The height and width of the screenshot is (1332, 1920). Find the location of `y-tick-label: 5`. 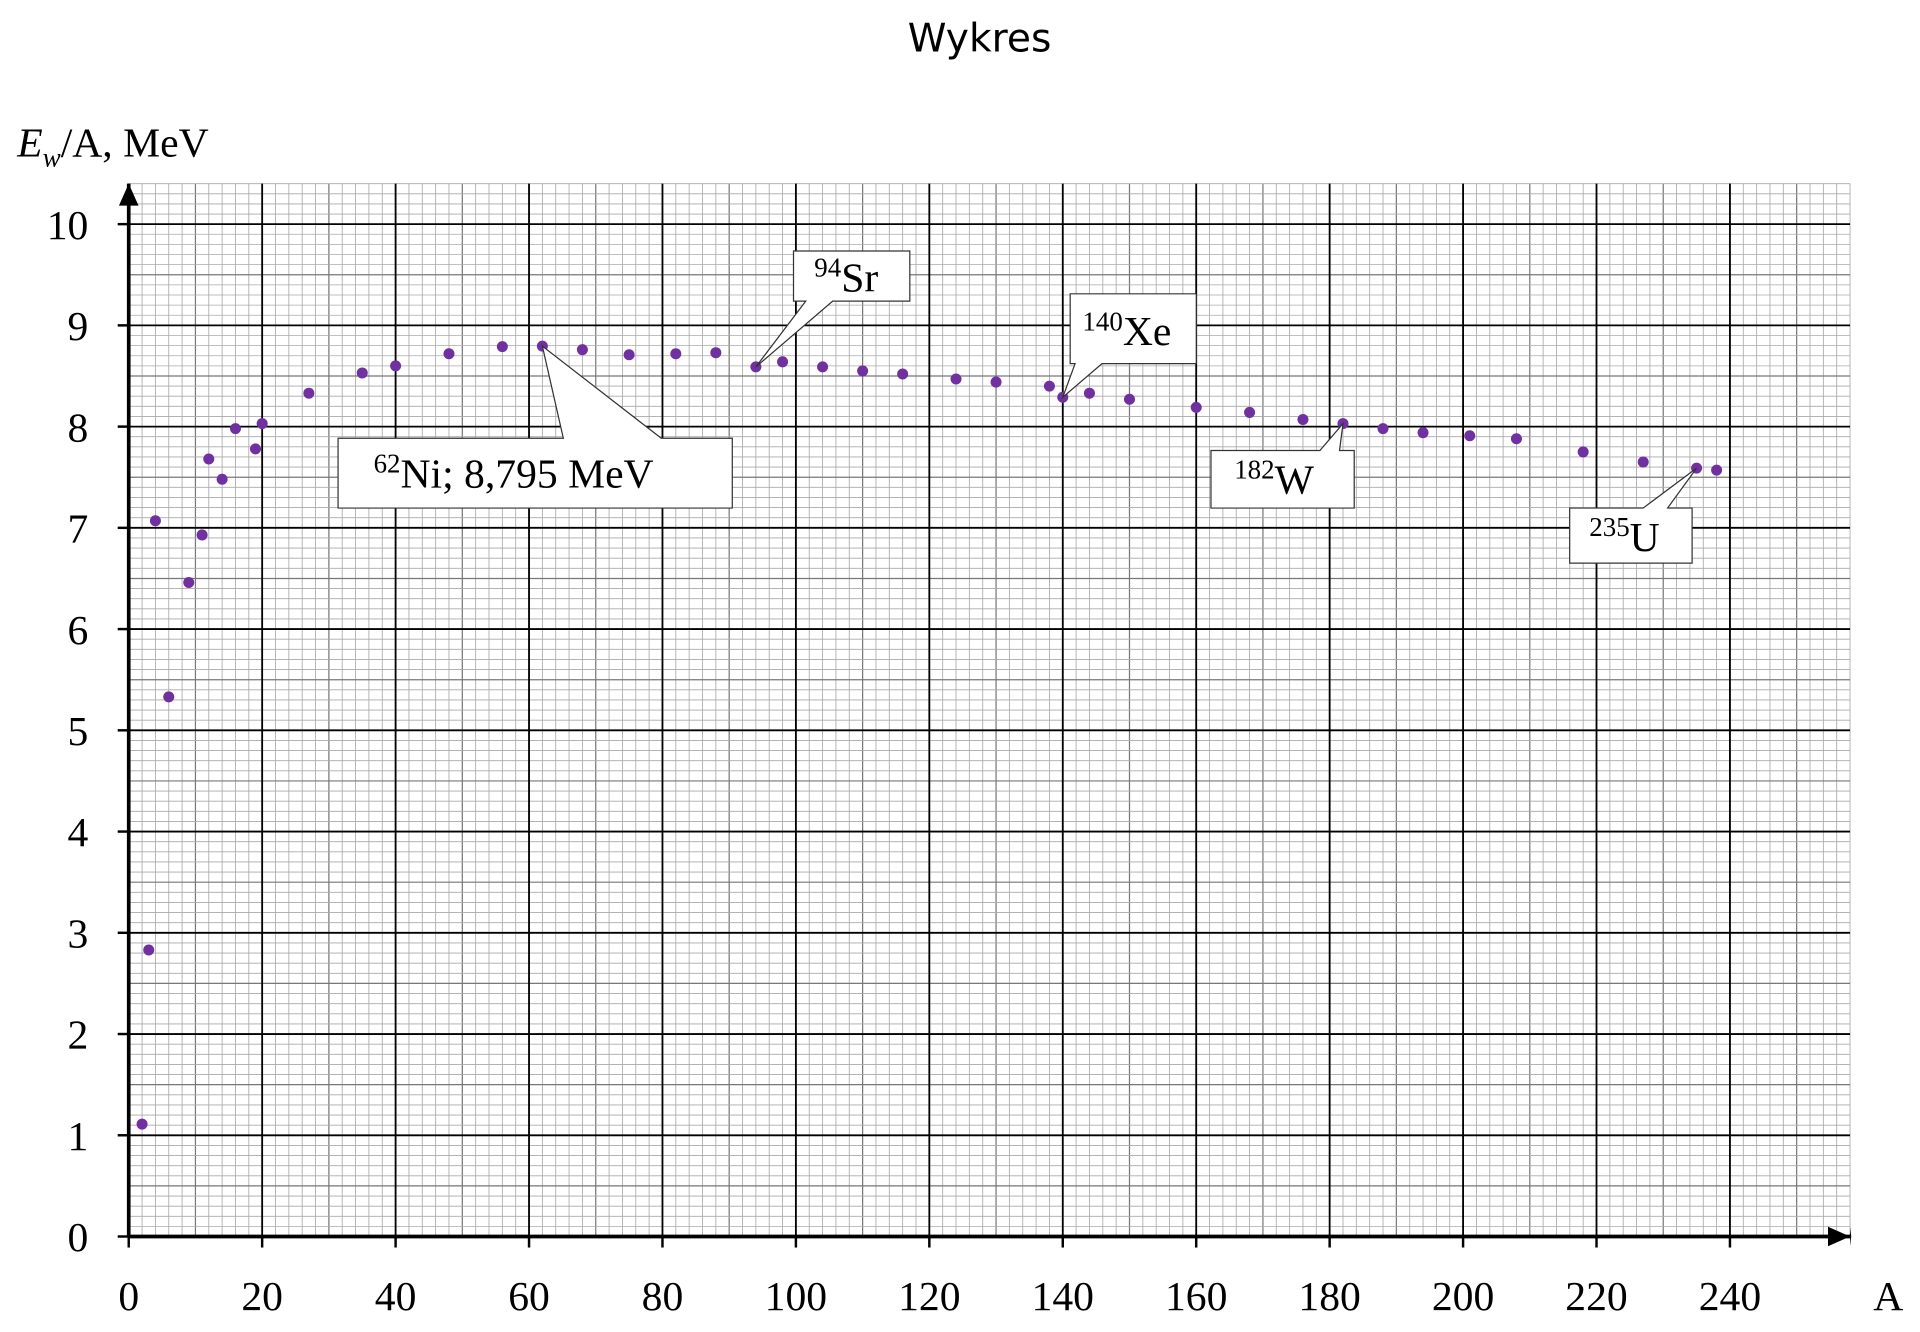

y-tick-label: 5 is located at coordinates (78, 732).